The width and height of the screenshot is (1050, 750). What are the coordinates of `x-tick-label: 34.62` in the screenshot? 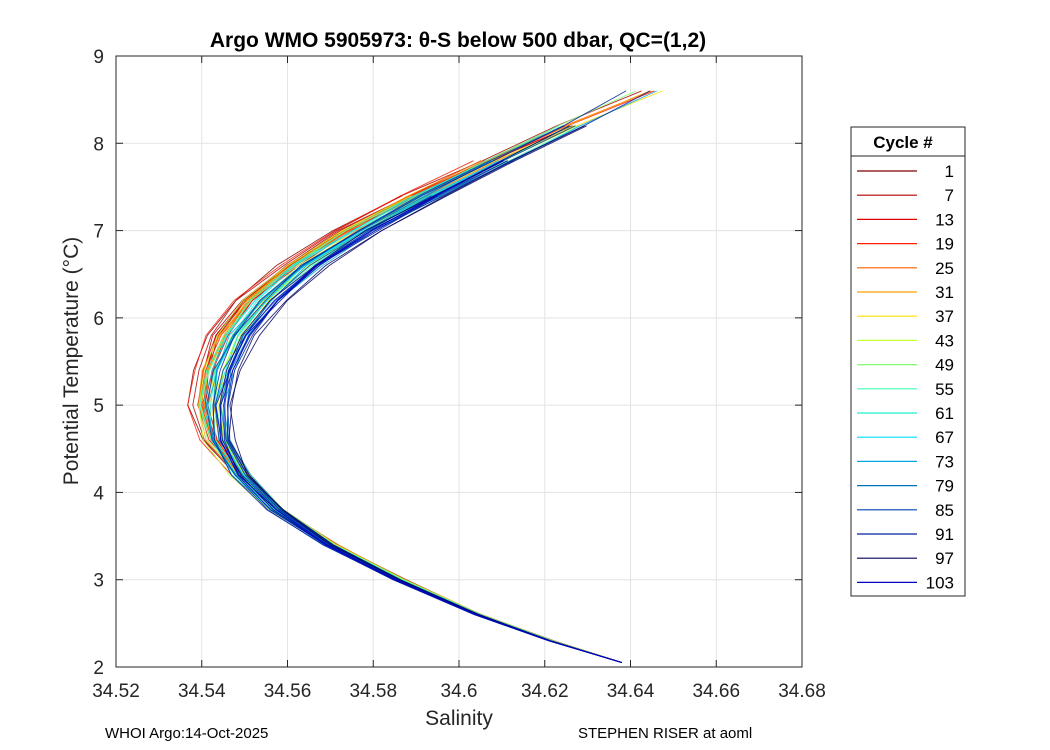 It's located at (545, 691).